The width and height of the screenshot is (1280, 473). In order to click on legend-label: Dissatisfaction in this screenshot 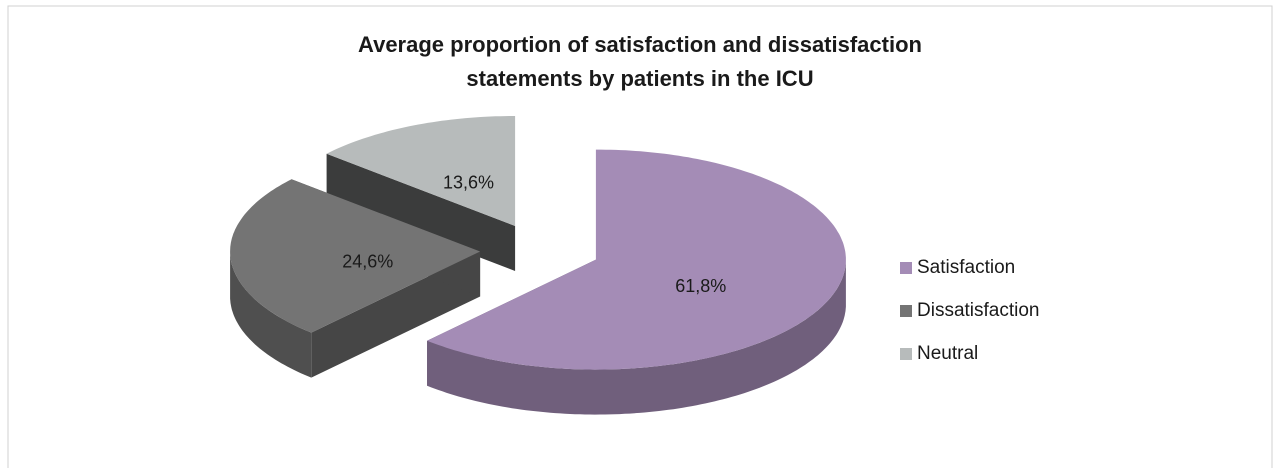, I will do `click(978, 310)`.